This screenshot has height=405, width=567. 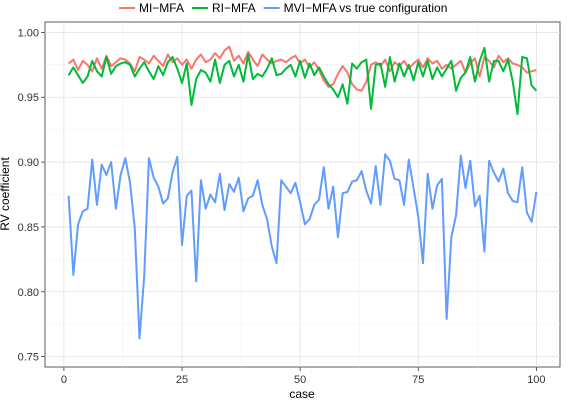 I want to click on legend-label-2: RI−MFA, so click(x=234, y=8).